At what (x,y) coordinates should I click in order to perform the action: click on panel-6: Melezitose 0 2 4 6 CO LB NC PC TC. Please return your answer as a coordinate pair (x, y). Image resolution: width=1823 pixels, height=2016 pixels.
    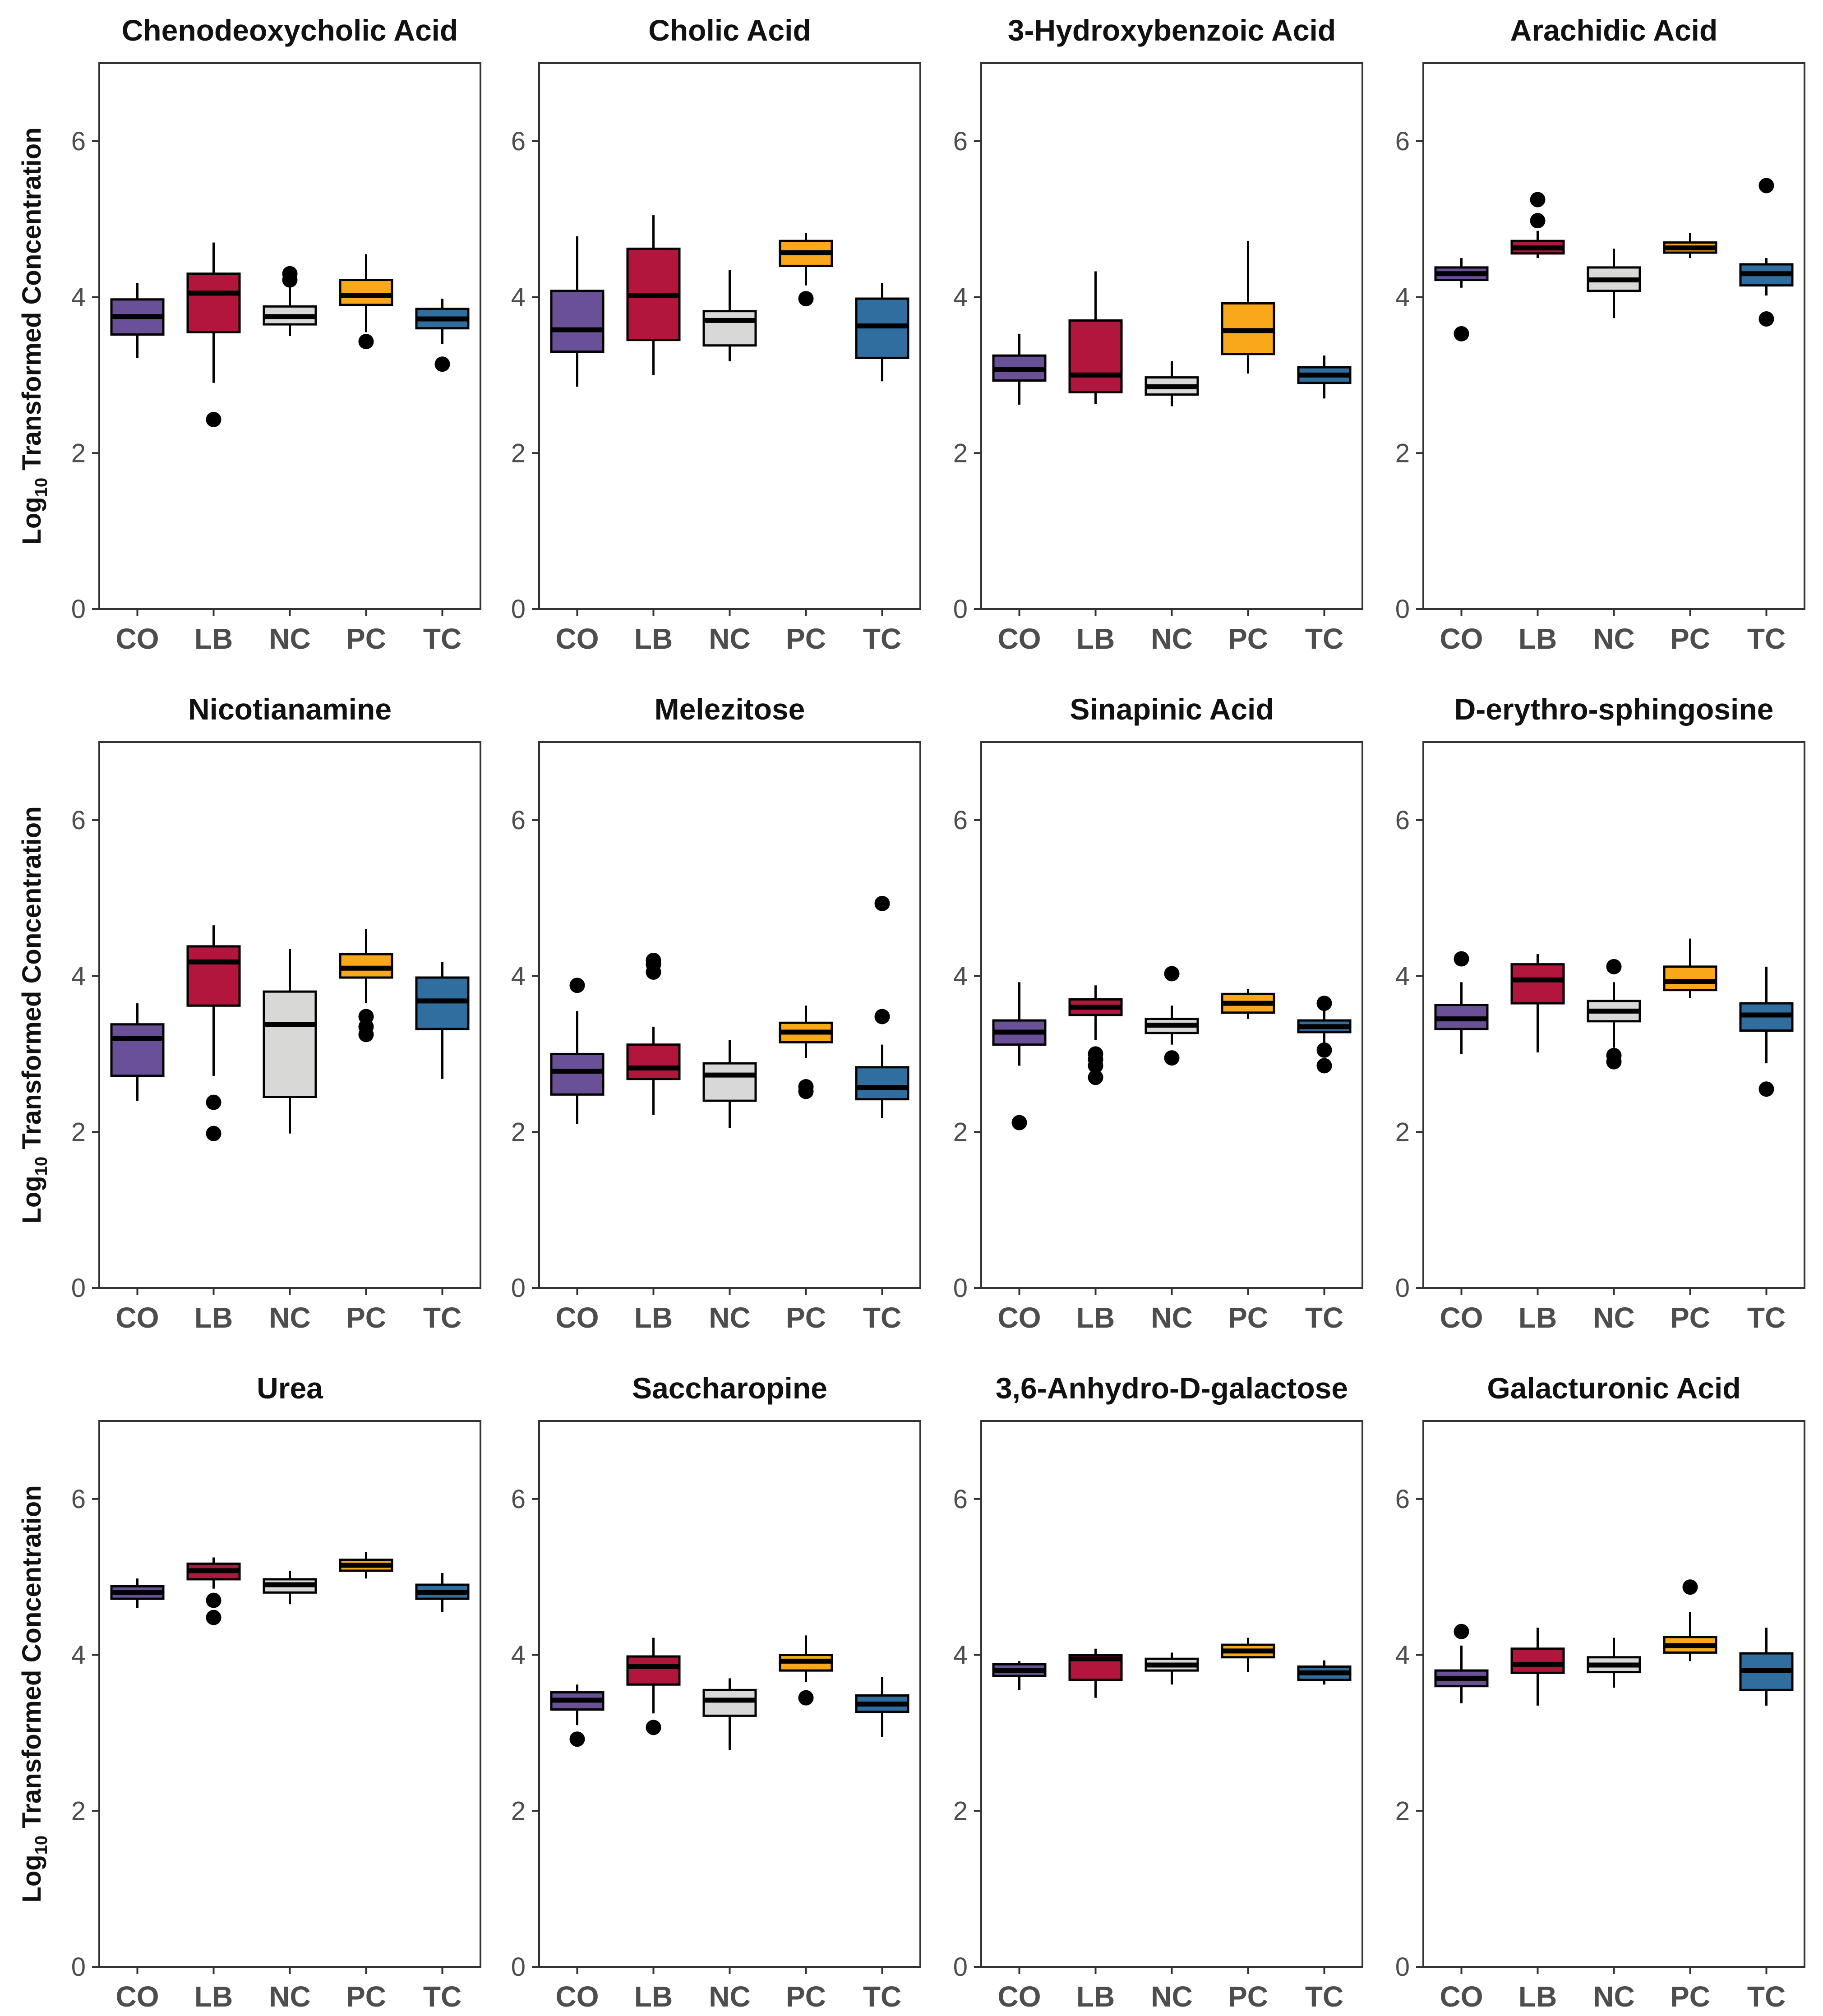
    Looking at the image, I should click on (716, 1013).